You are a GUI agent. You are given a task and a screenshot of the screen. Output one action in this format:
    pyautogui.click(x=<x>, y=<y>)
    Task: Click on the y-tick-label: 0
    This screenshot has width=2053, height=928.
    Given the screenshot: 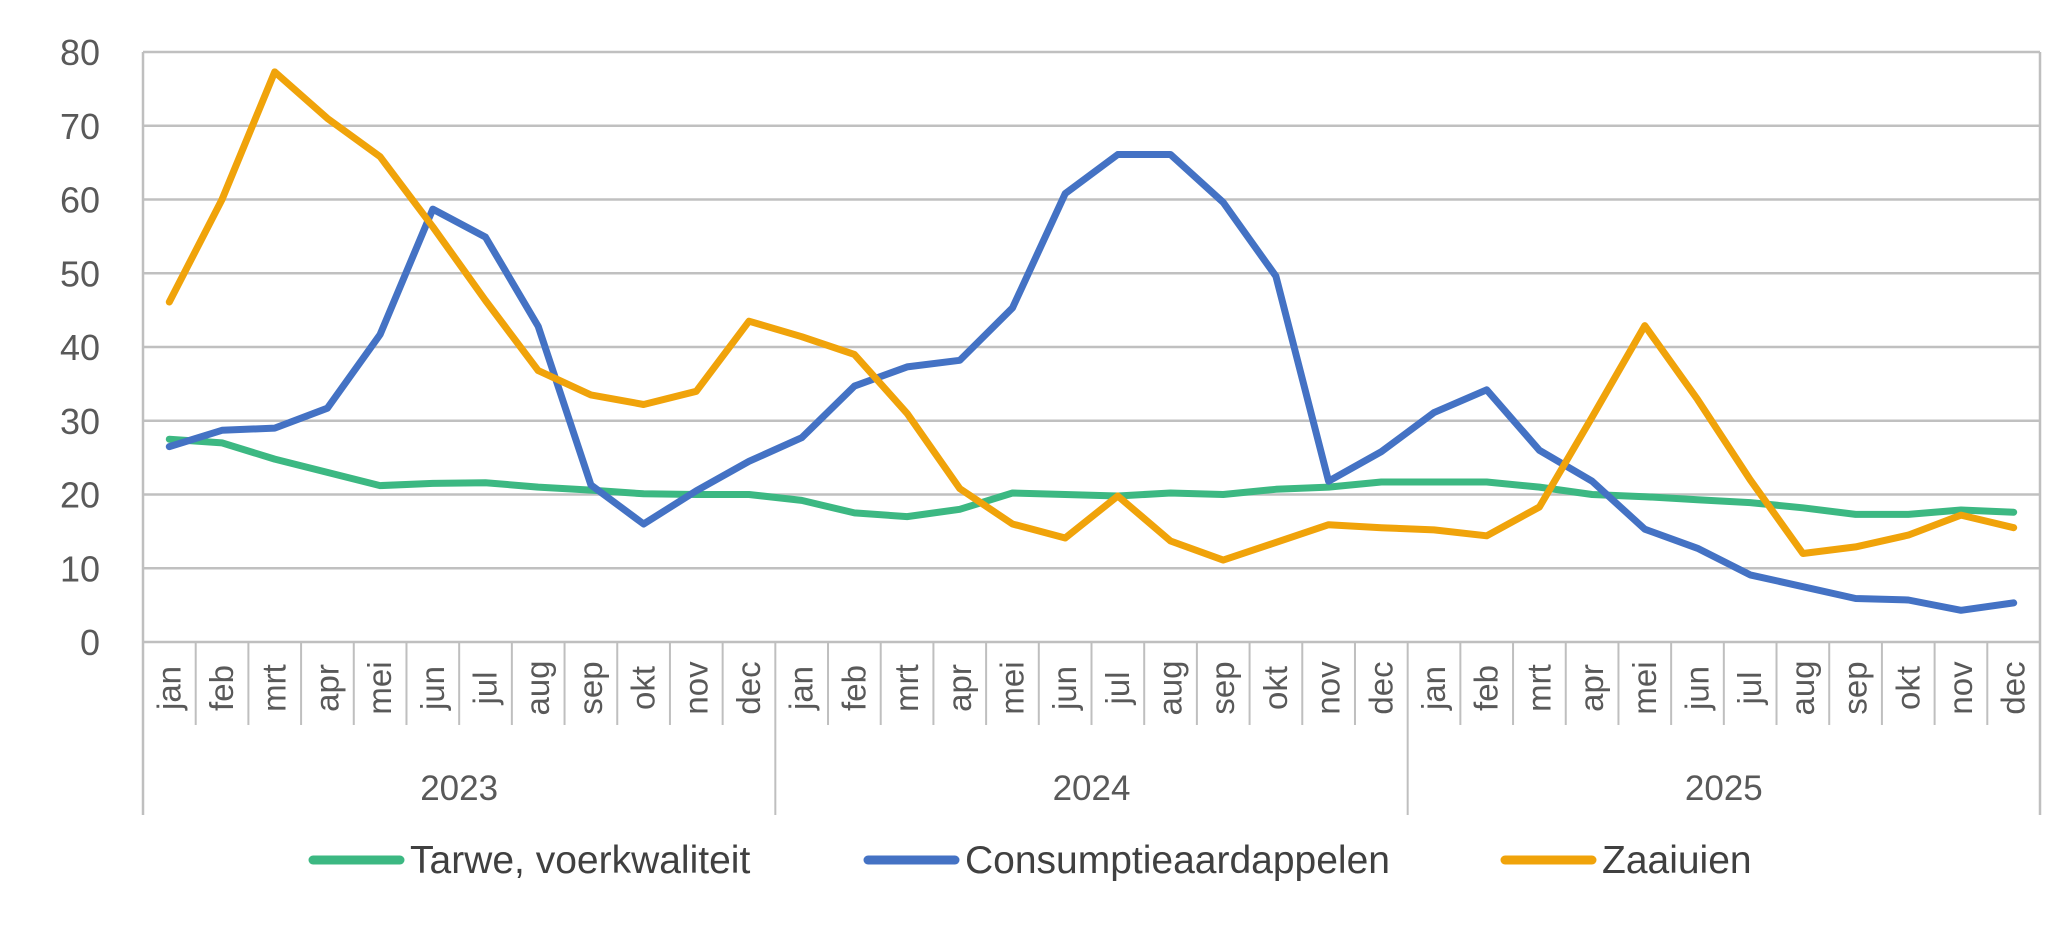 What is the action you would take?
    pyautogui.click(x=90, y=642)
    